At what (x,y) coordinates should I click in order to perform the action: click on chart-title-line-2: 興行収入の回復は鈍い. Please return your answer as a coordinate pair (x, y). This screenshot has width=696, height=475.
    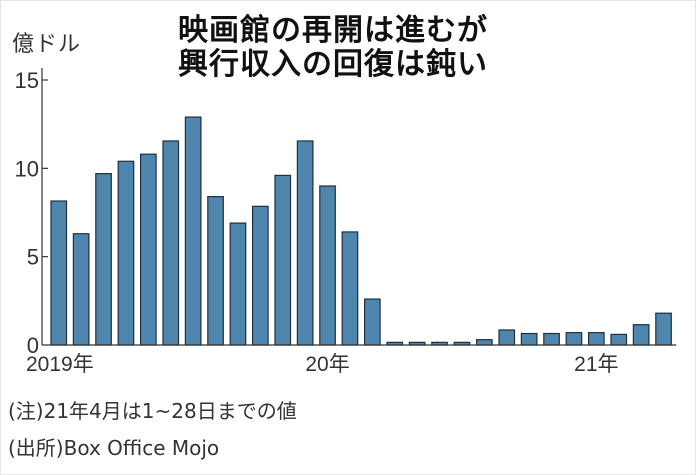
    Looking at the image, I should click on (333, 64).